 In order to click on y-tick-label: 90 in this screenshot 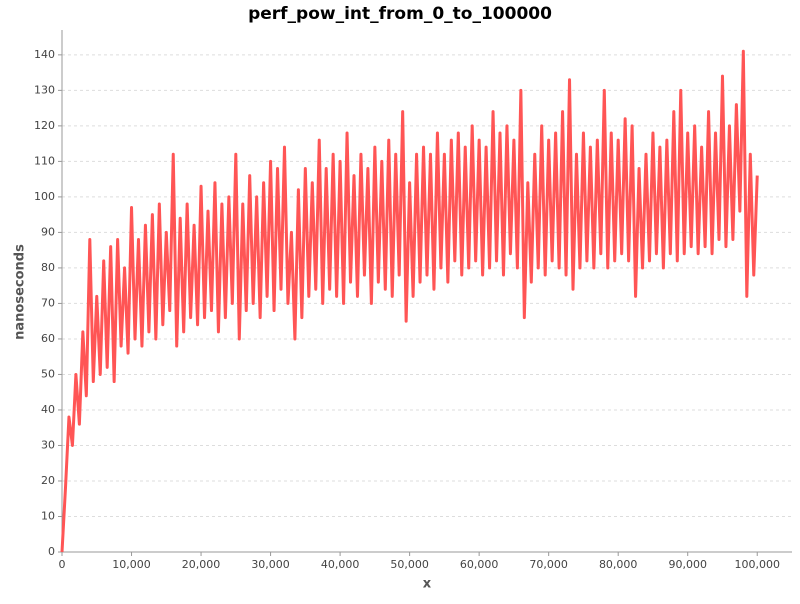, I will do `click(48, 231)`.